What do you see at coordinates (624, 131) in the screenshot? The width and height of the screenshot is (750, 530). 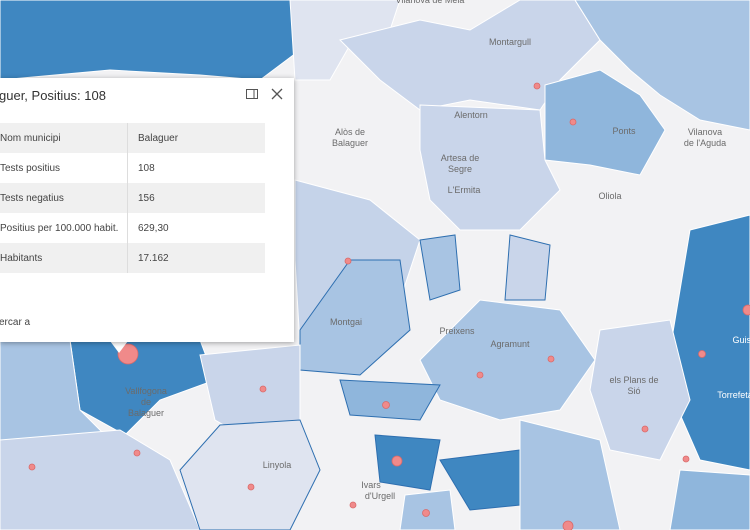 I see `place-label: Ponts` at bounding box center [624, 131].